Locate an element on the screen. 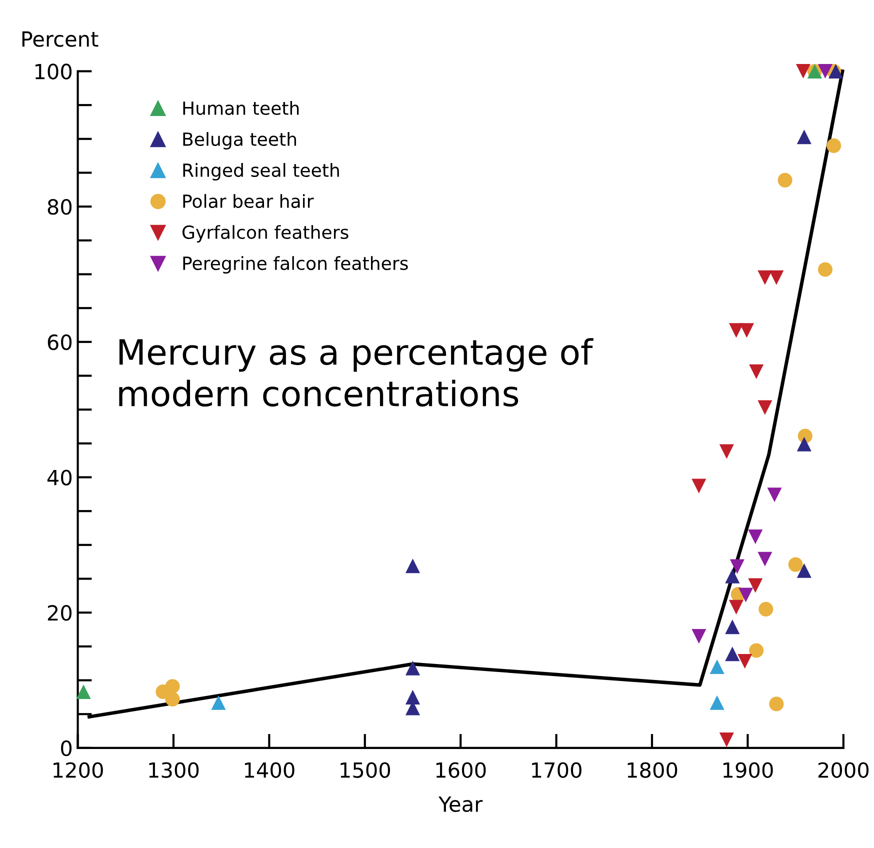 The image size is (874, 848). annotation: Mercury as a percentage of modern concentrations is located at coordinates (356, 372).